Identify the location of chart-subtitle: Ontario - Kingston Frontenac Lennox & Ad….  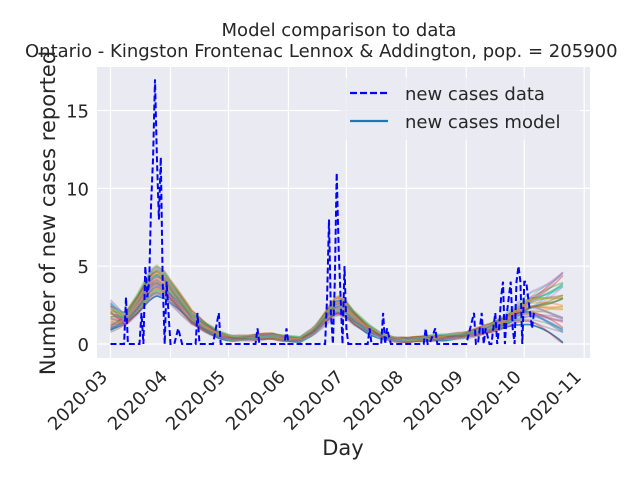
(321, 51).